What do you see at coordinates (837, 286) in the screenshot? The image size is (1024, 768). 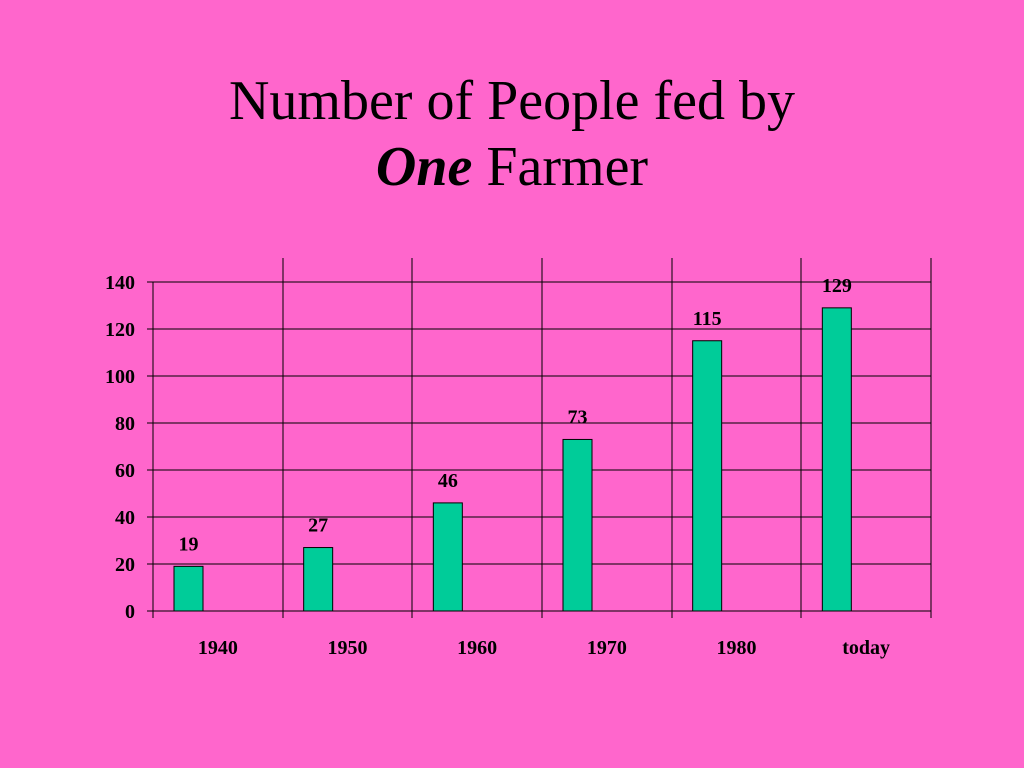 I see `data-label: 129` at bounding box center [837, 286].